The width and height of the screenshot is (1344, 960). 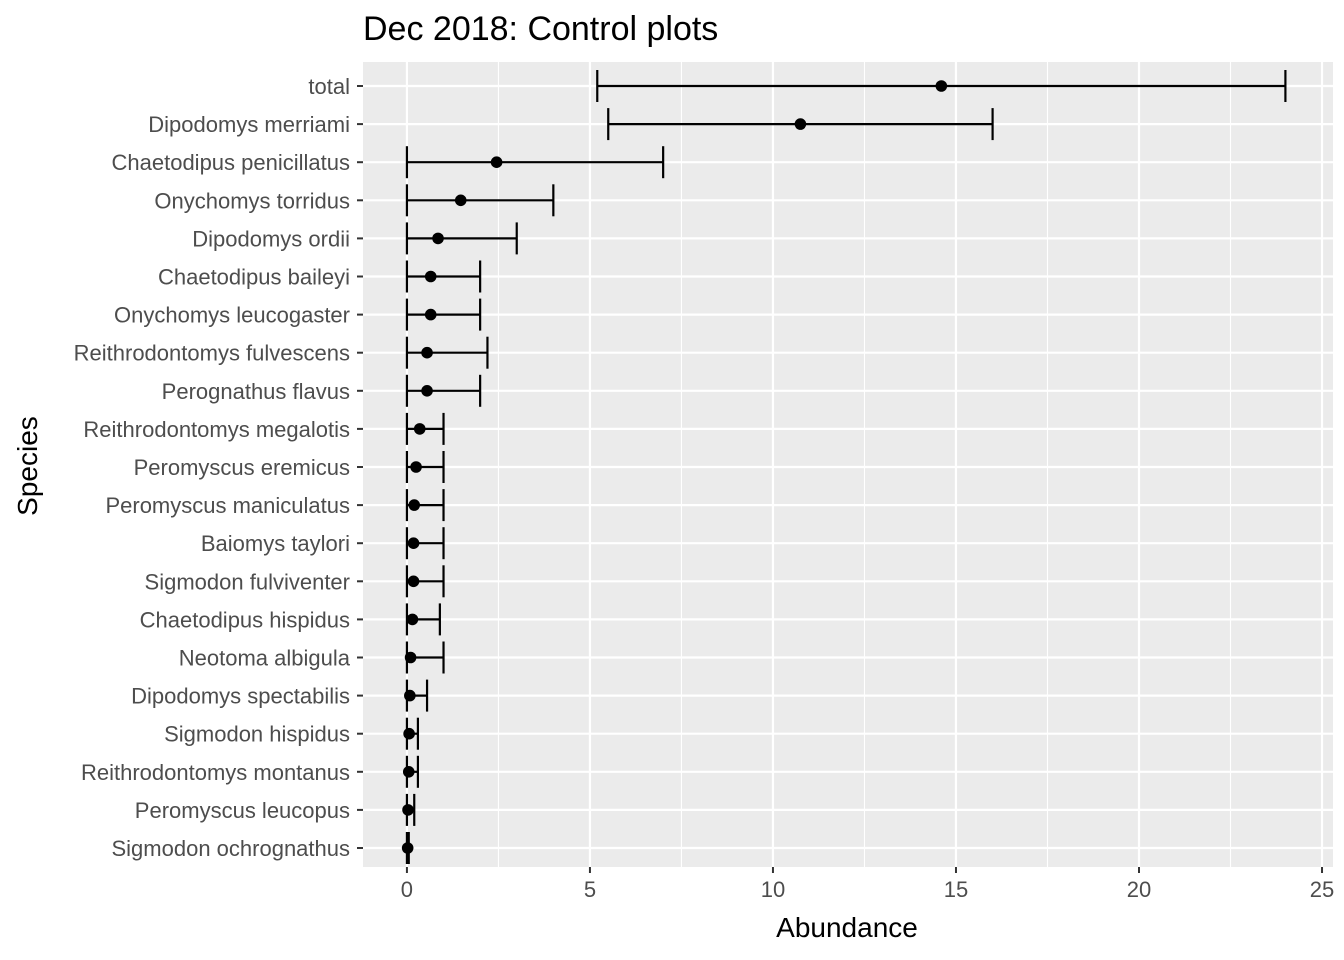 What do you see at coordinates (265, 658) in the screenshot?
I see `y-tick-label: Neotoma albigula` at bounding box center [265, 658].